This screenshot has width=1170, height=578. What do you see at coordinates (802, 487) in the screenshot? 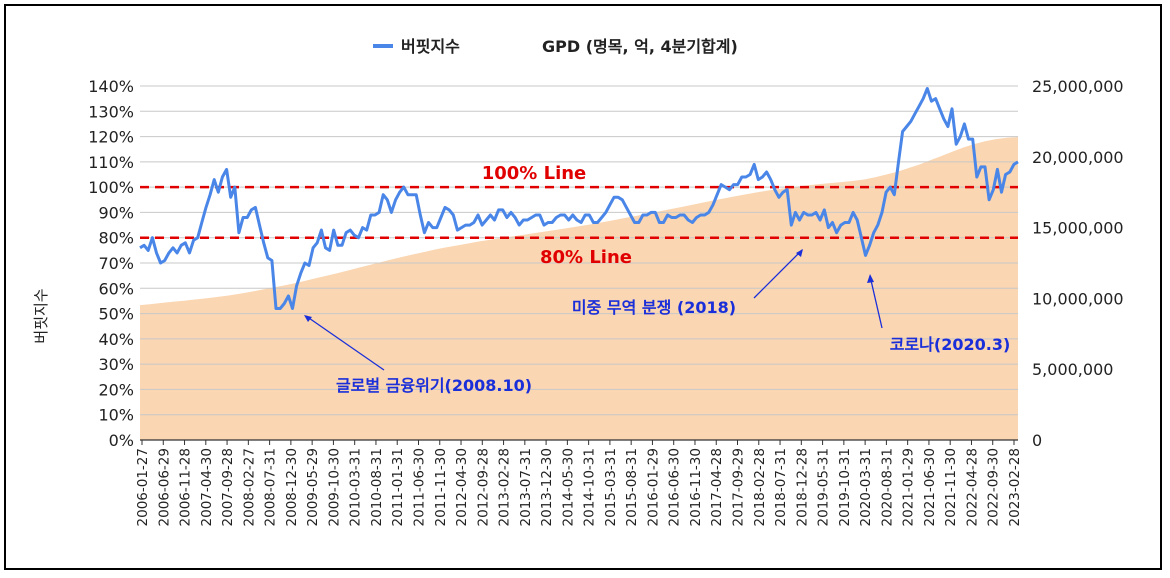
I see `x-tick-label: 2018-12-28` at bounding box center [802, 487].